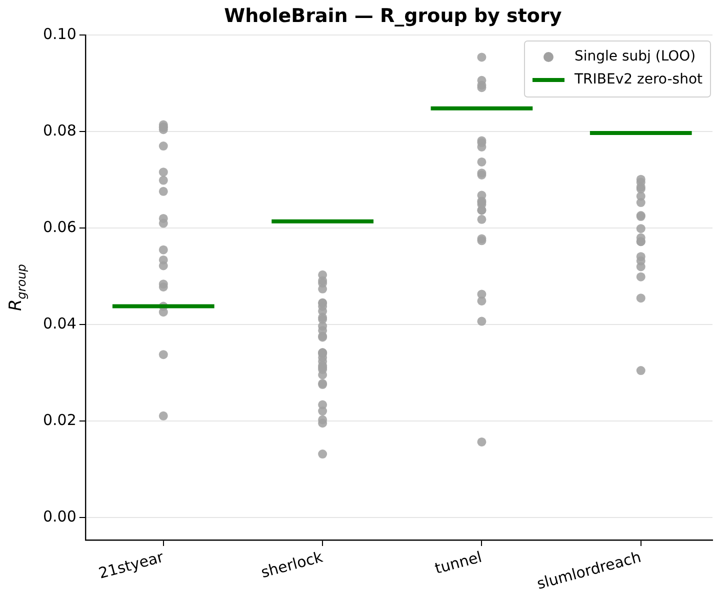 This screenshot has width=717, height=597. I want to click on x-tick-label: sherlock, so click(292, 565).